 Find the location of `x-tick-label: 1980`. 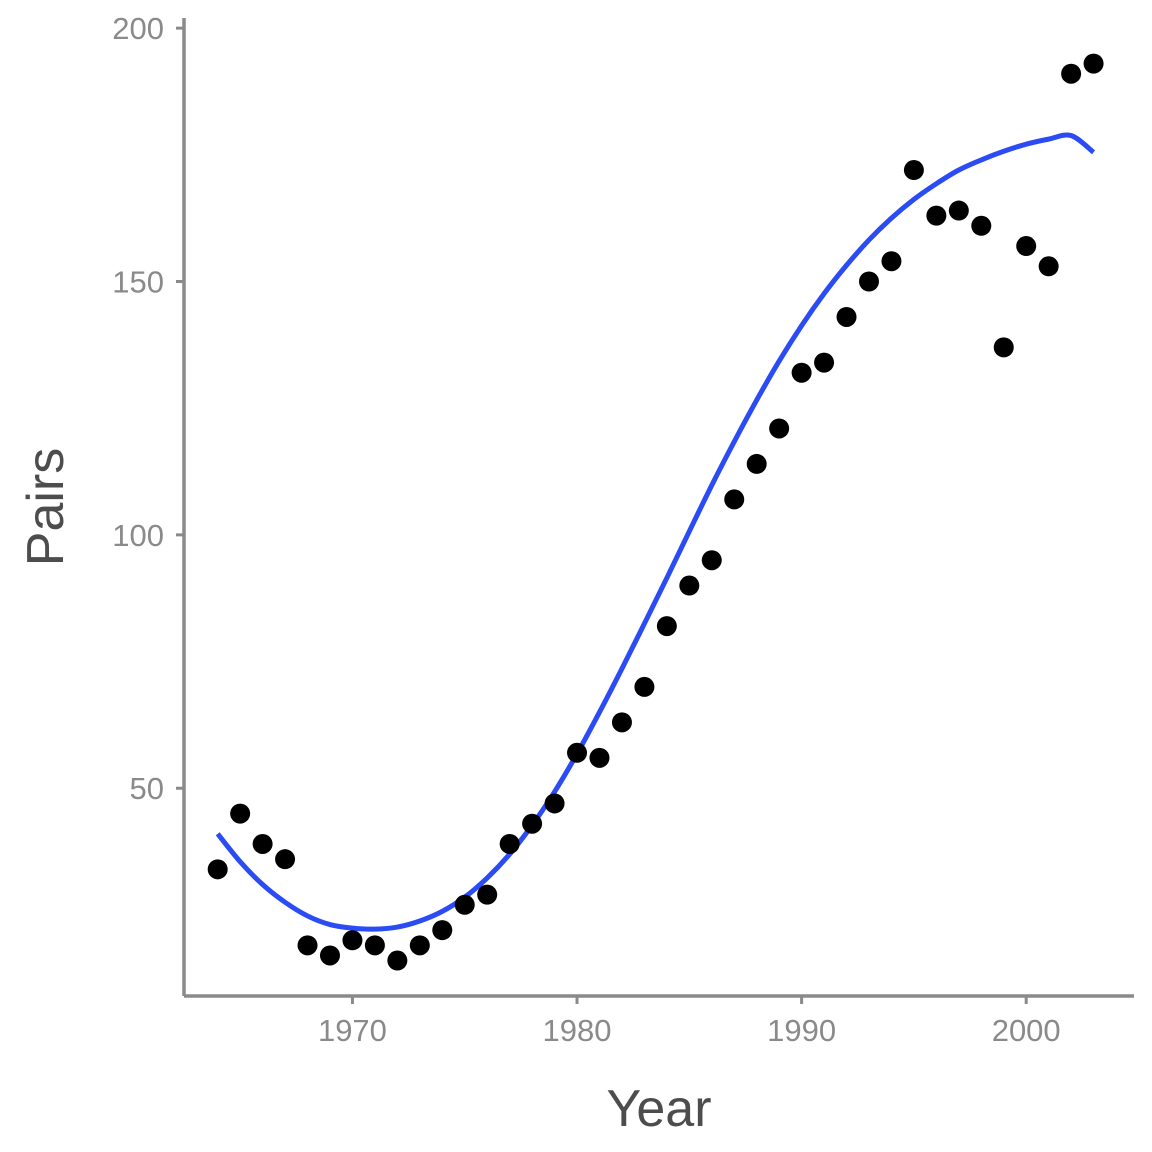

x-tick-label: 1980 is located at coordinates (577, 1030).